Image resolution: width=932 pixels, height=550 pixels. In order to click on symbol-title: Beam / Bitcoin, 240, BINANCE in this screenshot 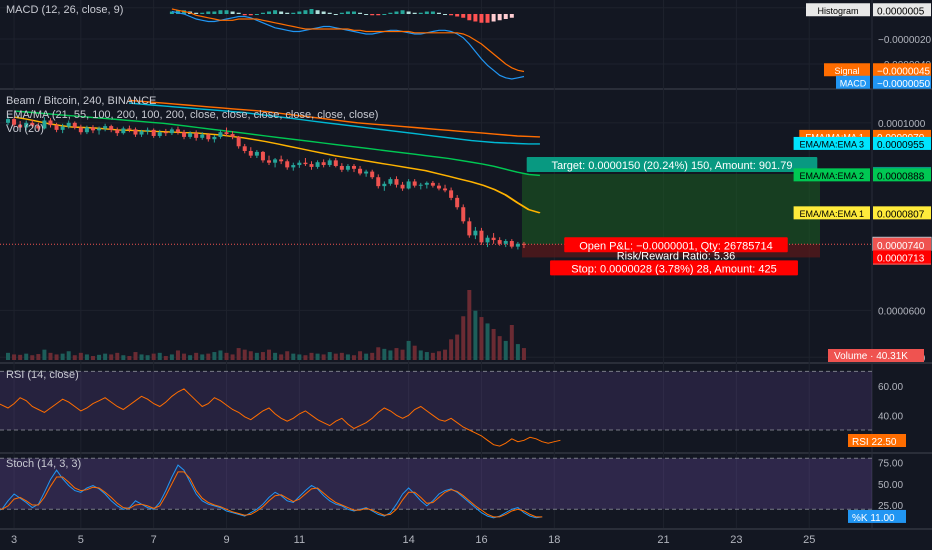, I will do `click(81, 101)`.